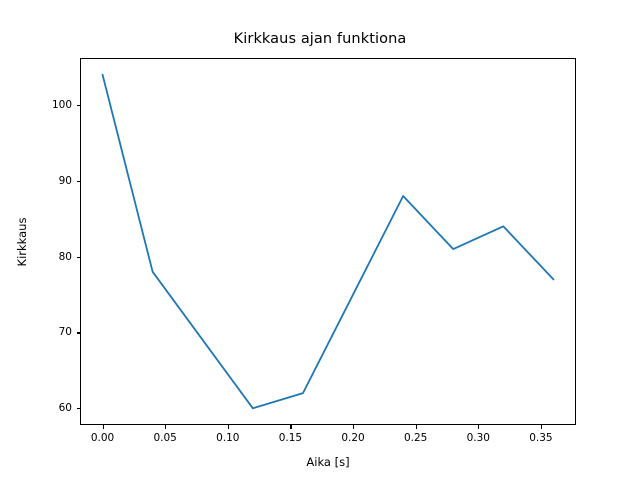 The image size is (640, 480). I want to click on y-tick-label: 90, so click(65, 180).